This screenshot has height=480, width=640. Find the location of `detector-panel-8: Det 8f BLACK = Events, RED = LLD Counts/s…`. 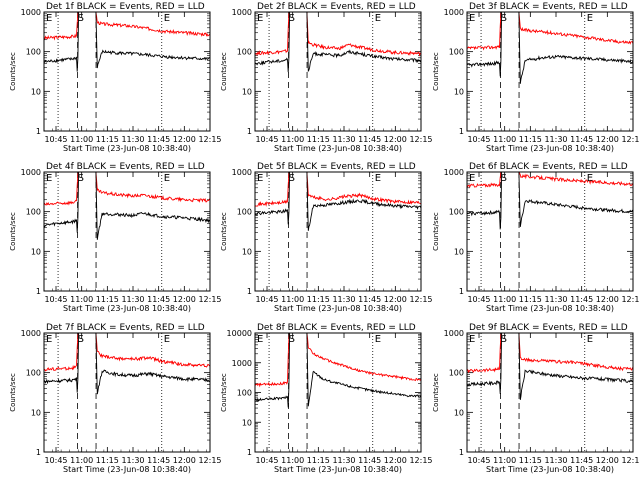

detector-panel-8: Det 8f BLACK = Events, RED = LLD Counts/s… is located at coordinates (326, 398).